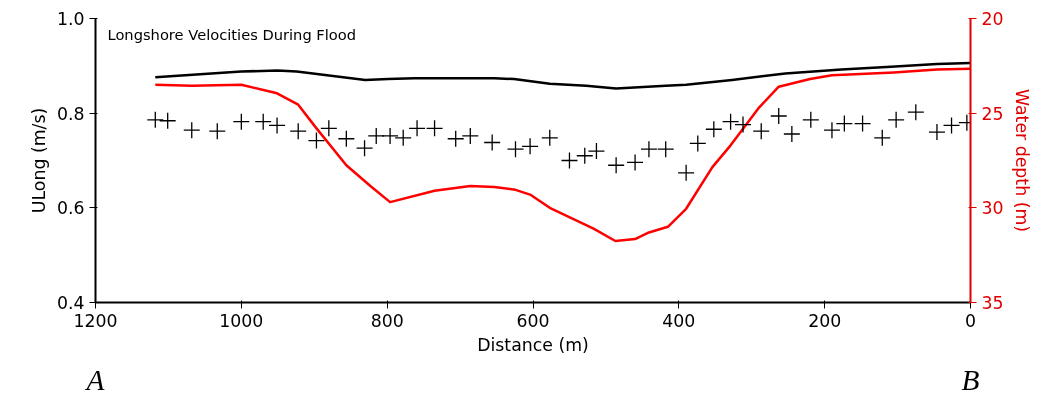 The image size is (1057, 403). Describe the element at coordinates (992, 208) in the screenshot. I see `y2-tick-label: 30` at that location.